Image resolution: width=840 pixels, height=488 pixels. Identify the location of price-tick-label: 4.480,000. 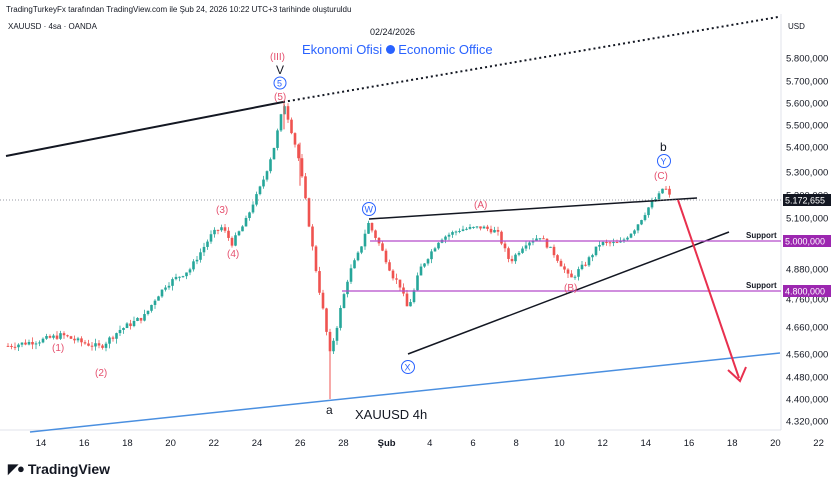
(807, 378).